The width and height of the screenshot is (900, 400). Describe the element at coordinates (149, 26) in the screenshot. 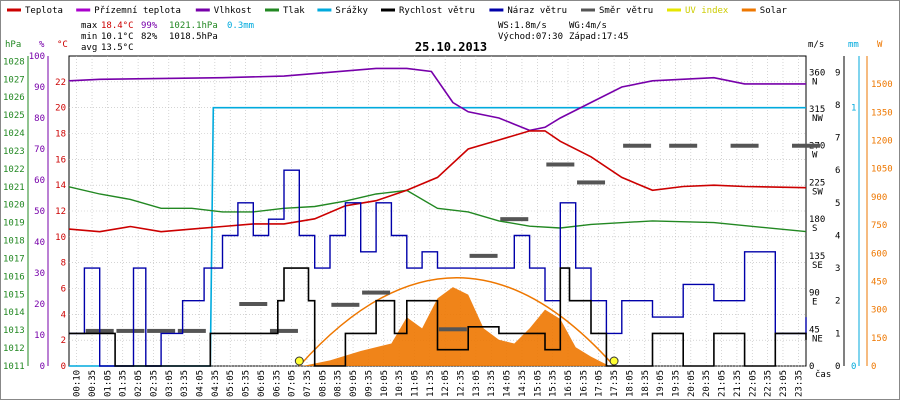

I see `stats-max-hum: 99%` at that location.